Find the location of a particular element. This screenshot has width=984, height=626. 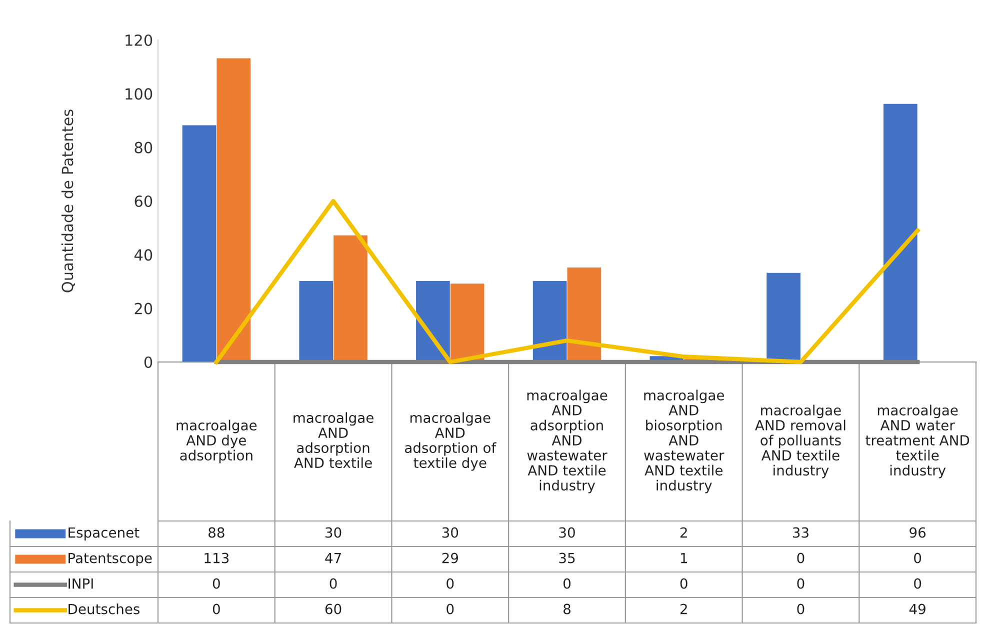

y-axis-title: Quantidade de Patentes is located at coordinates (68, 201).